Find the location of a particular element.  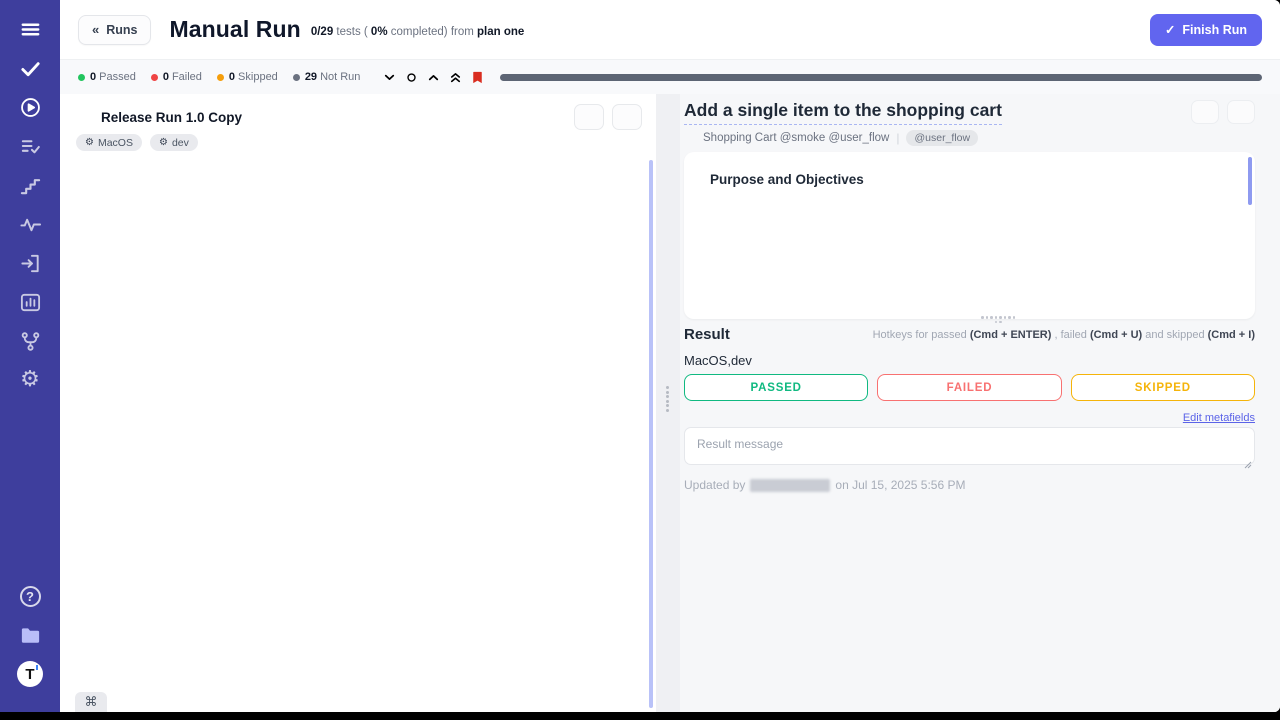

finish-run-button: ✓ Finish Run is located at coordinates (1205, 29).